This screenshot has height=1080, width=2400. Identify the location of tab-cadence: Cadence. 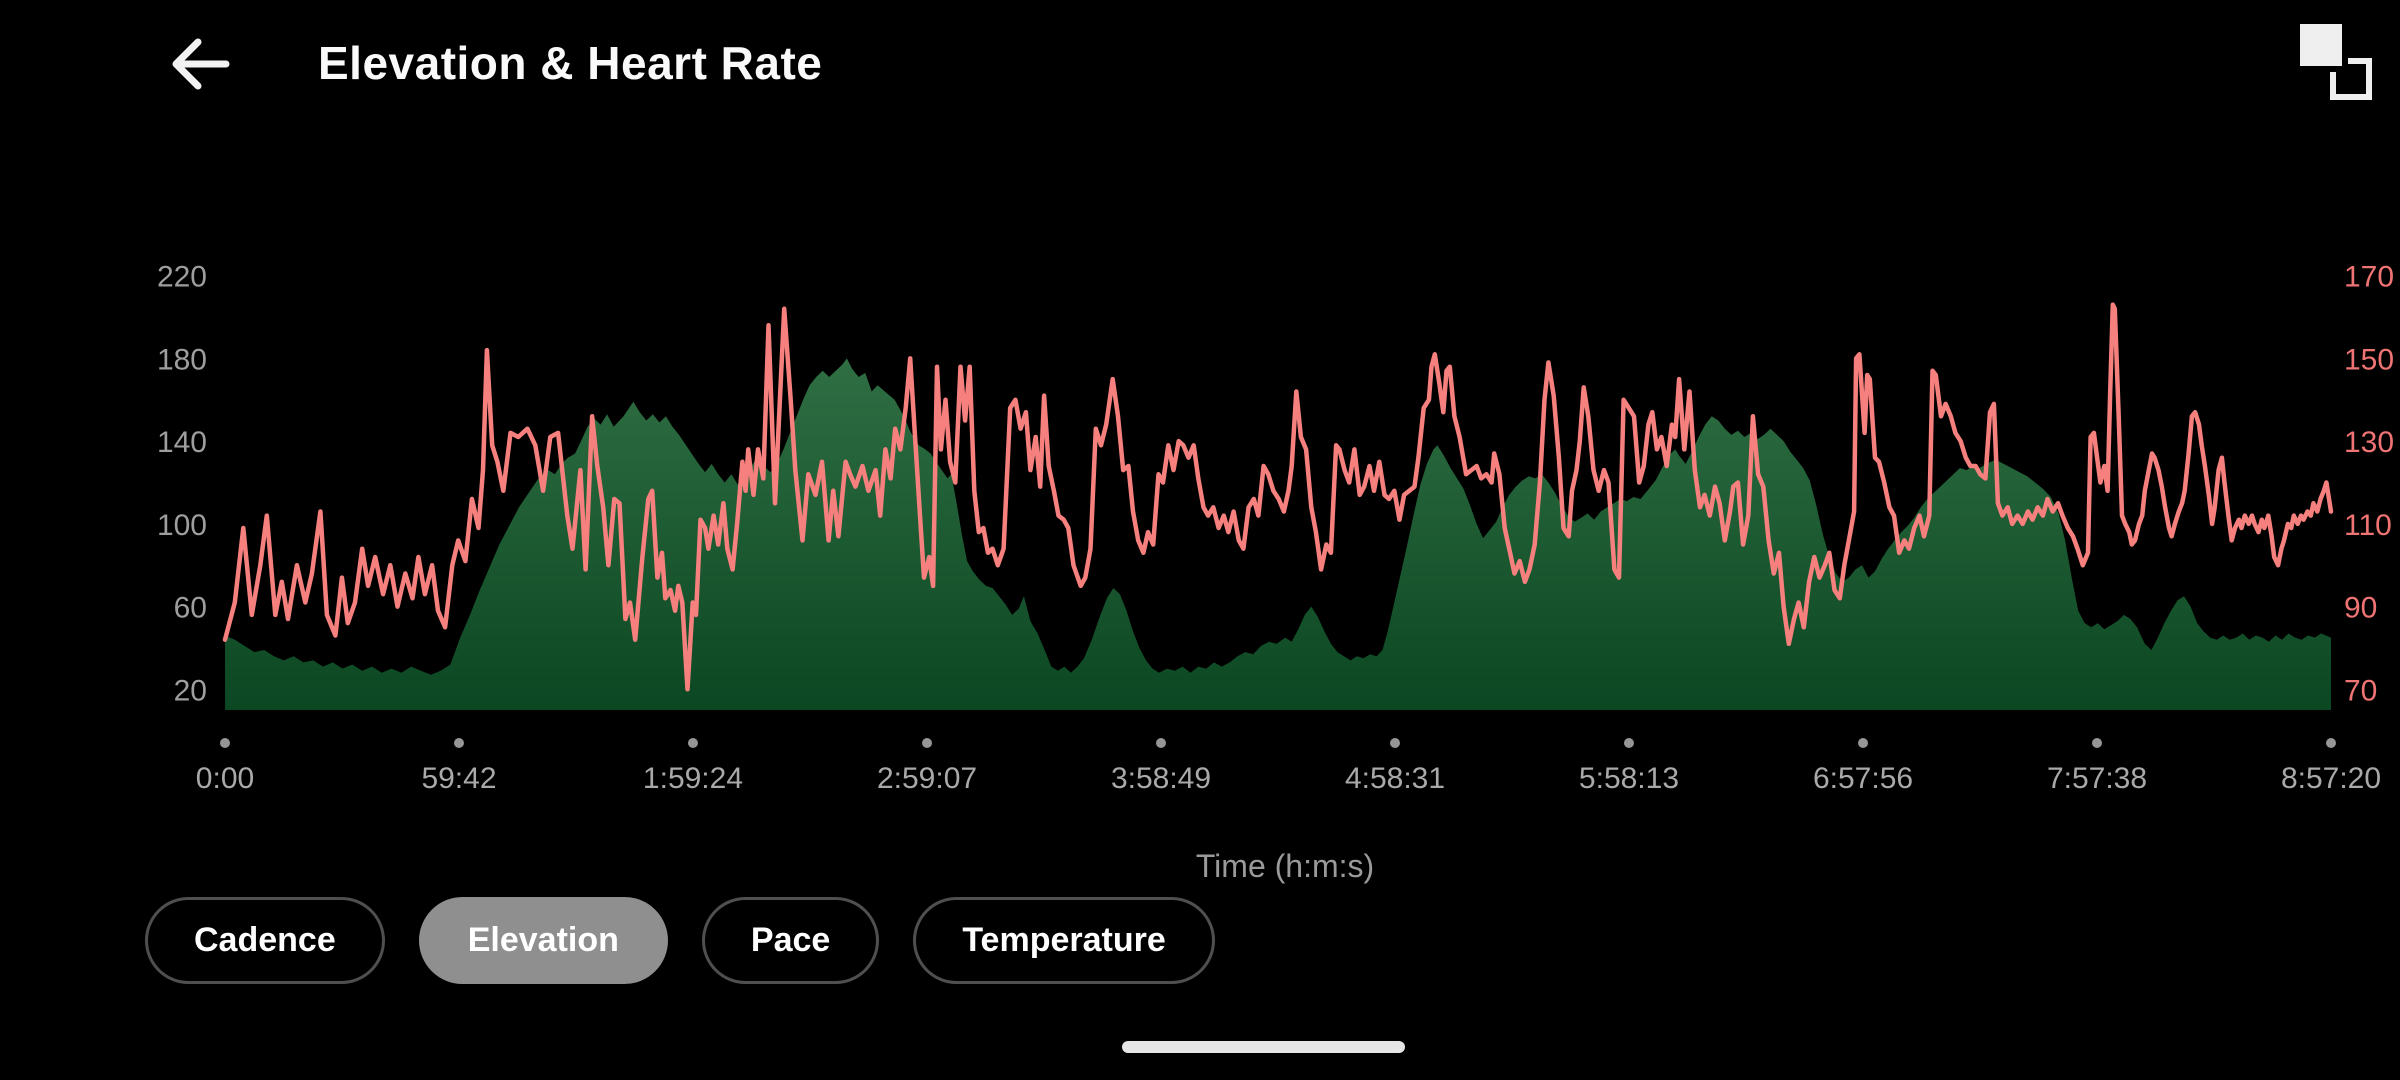
(265, 940).